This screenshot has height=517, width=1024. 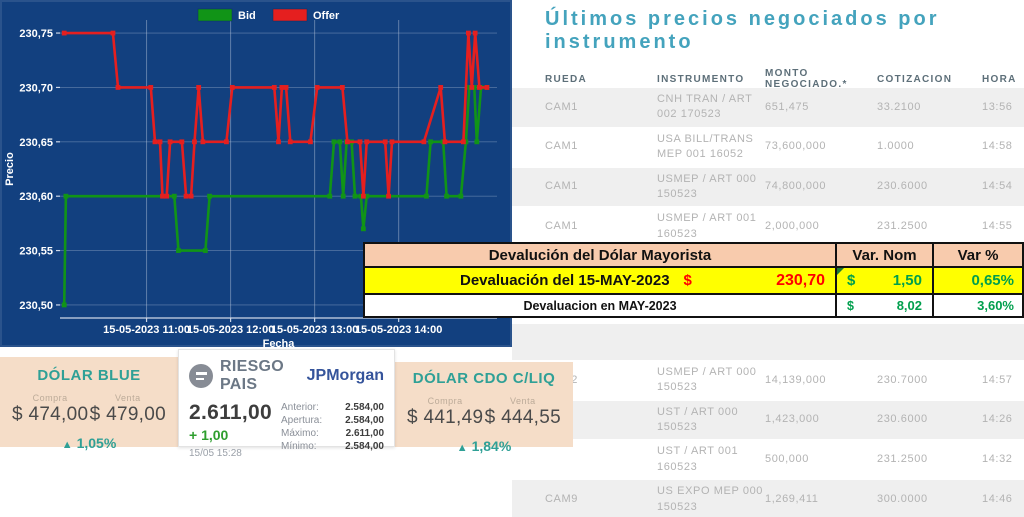 I want to click on riesgo-pais-timestamp: 15/05 15:28, so click(x=215, y=453).